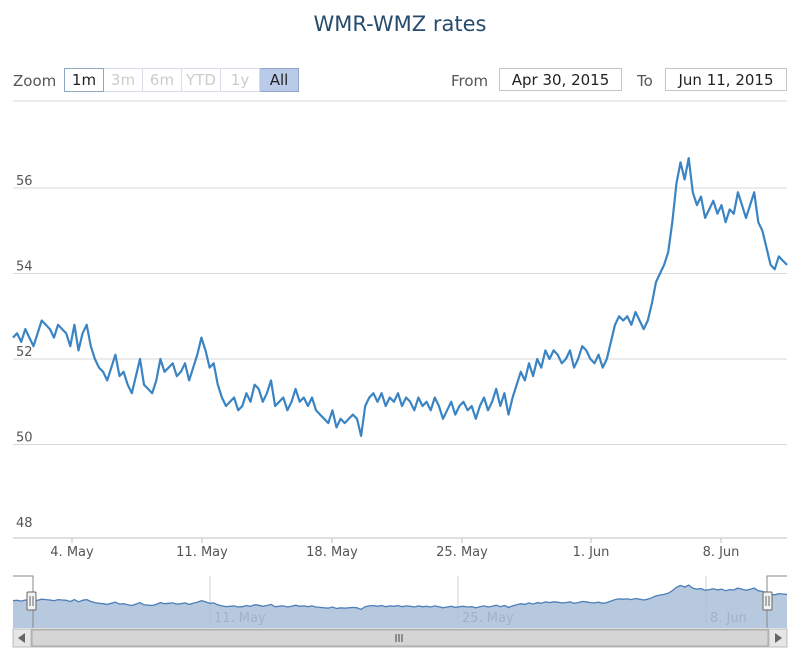 Image resolution: width=800 pixels, height=667 pixels. I want to click on y-tick-label: 50, so click(24, 438).